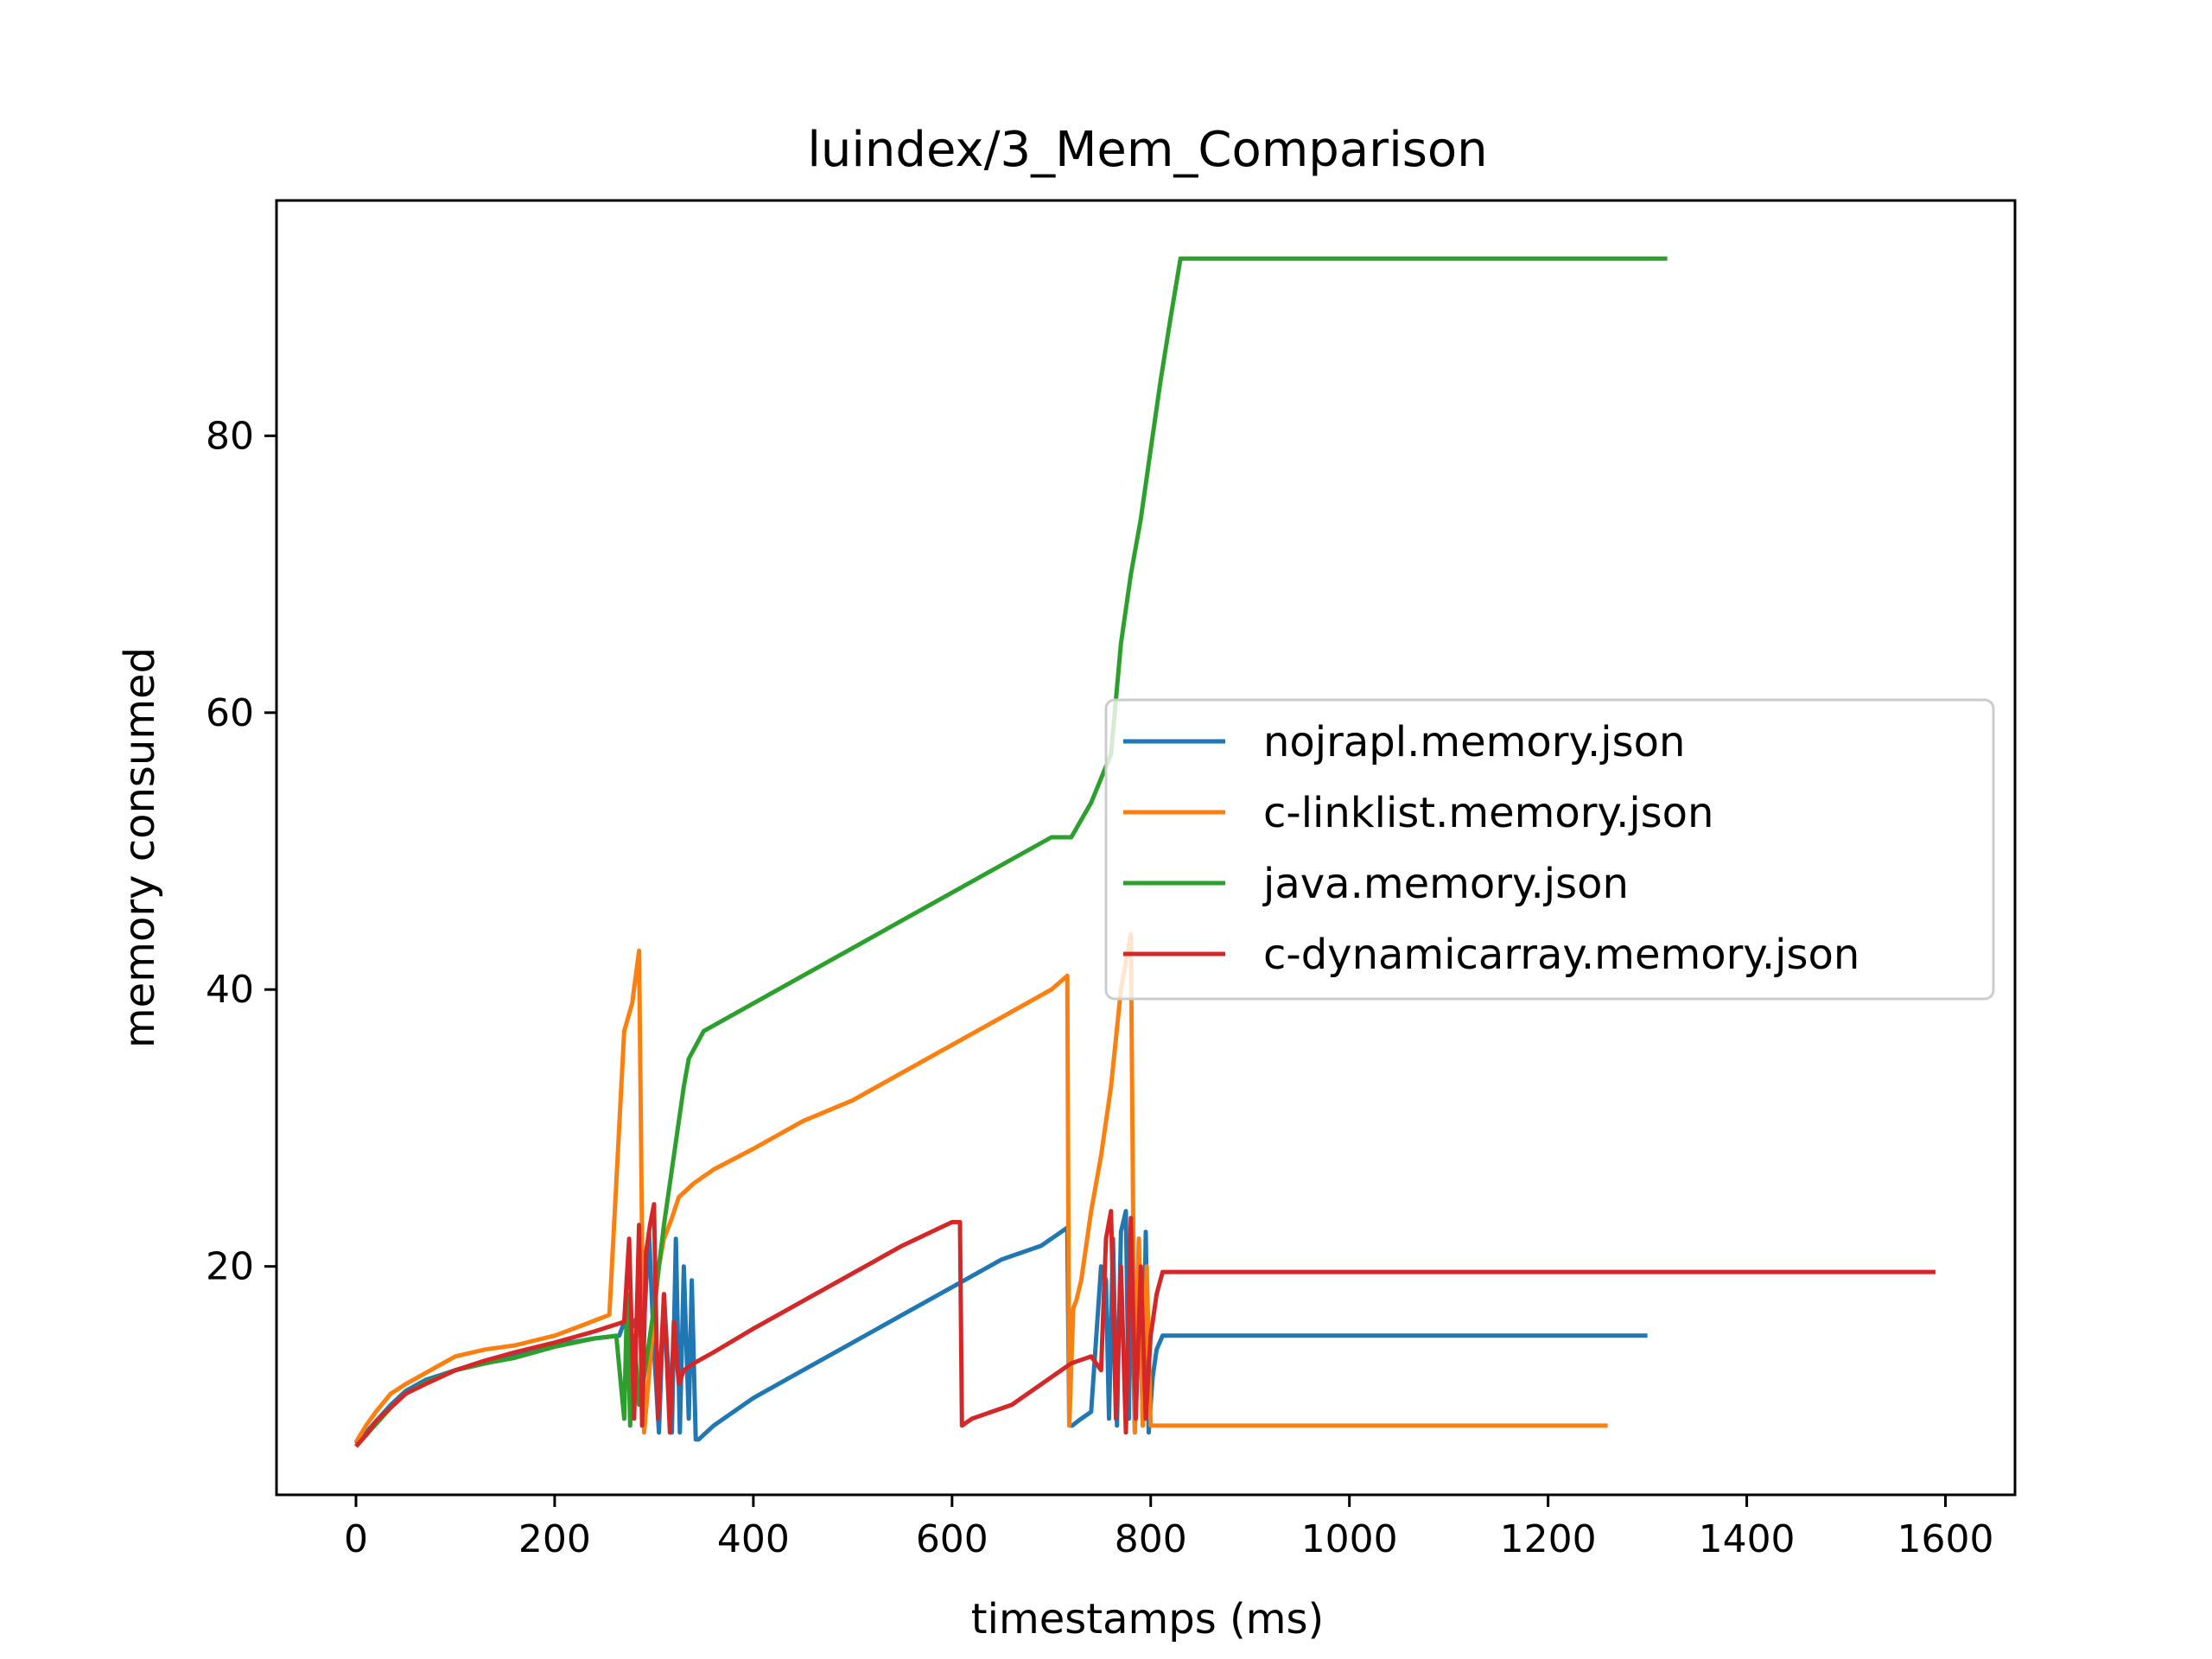  I want to click on y-tick-label: 40, so click(230, 990).